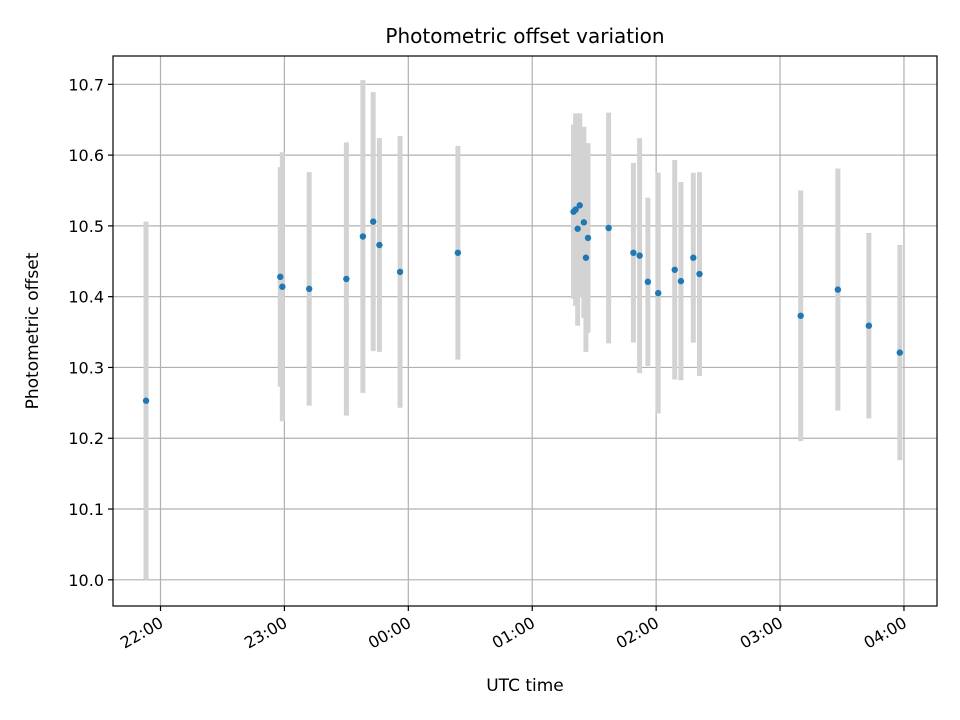 This screenshot has width=960, height=720. Describe the element at coordinates (637, 633) in the screenshot. I see `x-tick-label: 02:00` at that location.